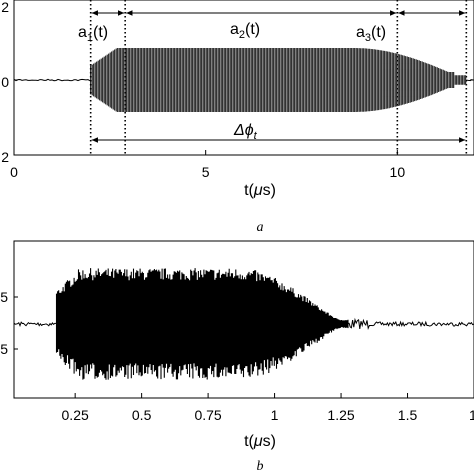  I want to click on panel-b-signal-waveform, so click(202, 324).